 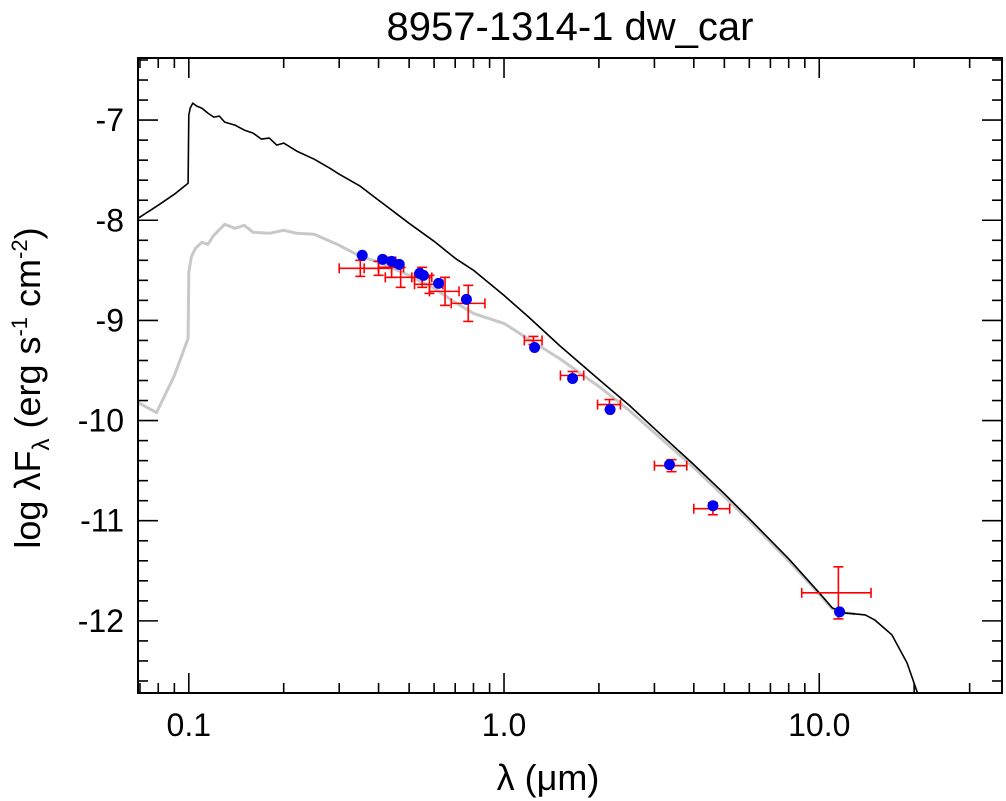 What do you see at coordinates (548, 777) in the screenshot?
I see `x-axis-label: λ (μm)` at bounding box center [548, 777].